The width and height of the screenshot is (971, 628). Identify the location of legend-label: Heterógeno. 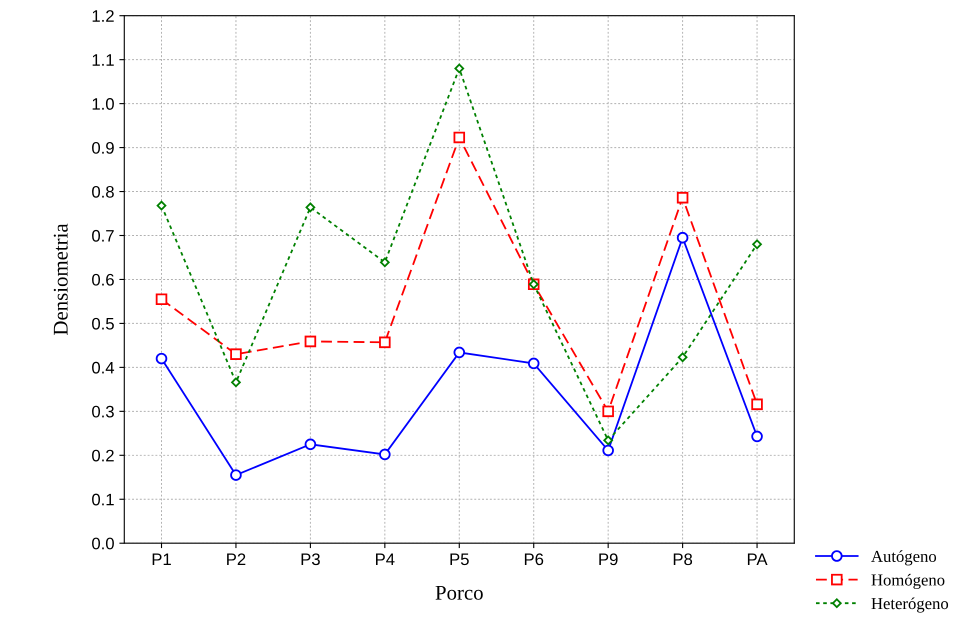
(909, 605).